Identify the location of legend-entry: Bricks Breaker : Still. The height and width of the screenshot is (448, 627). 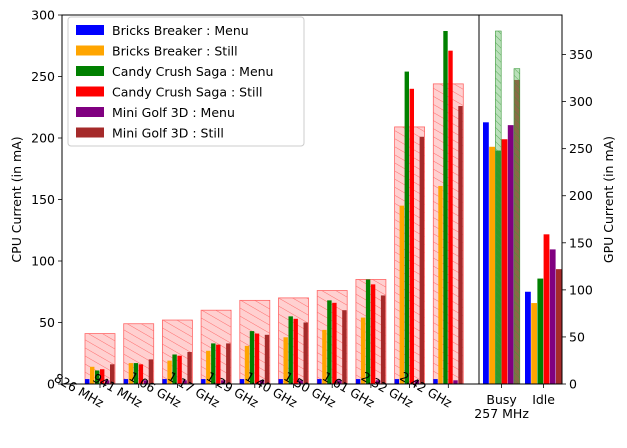
(175, 51).